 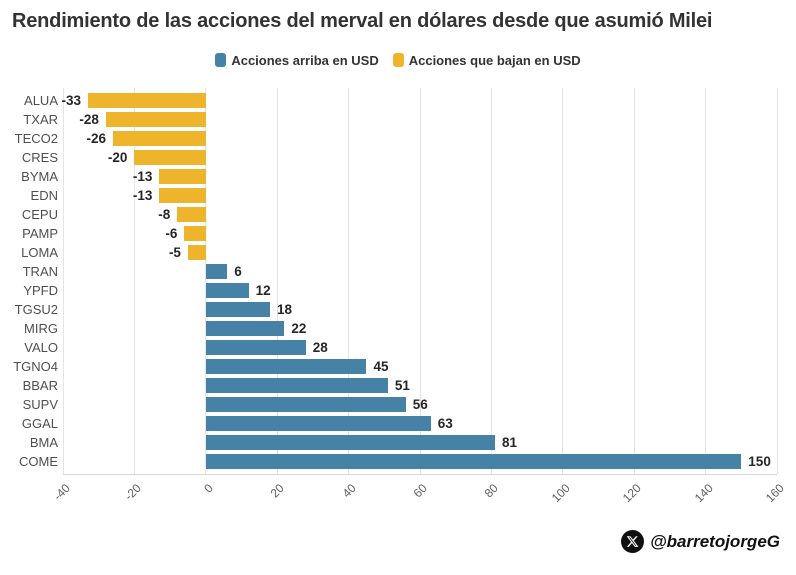 What do you see at coordinates (420, 404) in the screenshot?
I see `value-label: 56` at bounding box center [420, 404].